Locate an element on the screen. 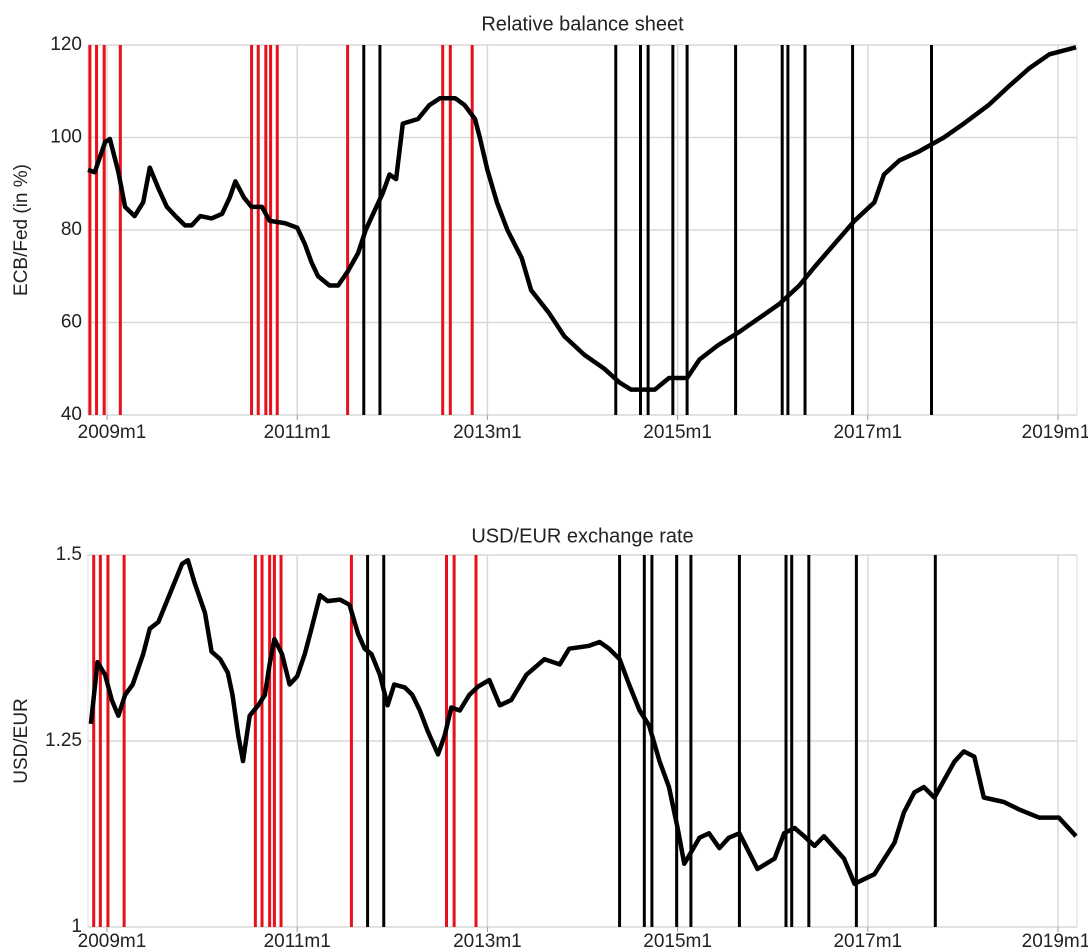 This screenshot has height=951, width=1088. y-tick-label: 1 is located at coordinates (76, 926).